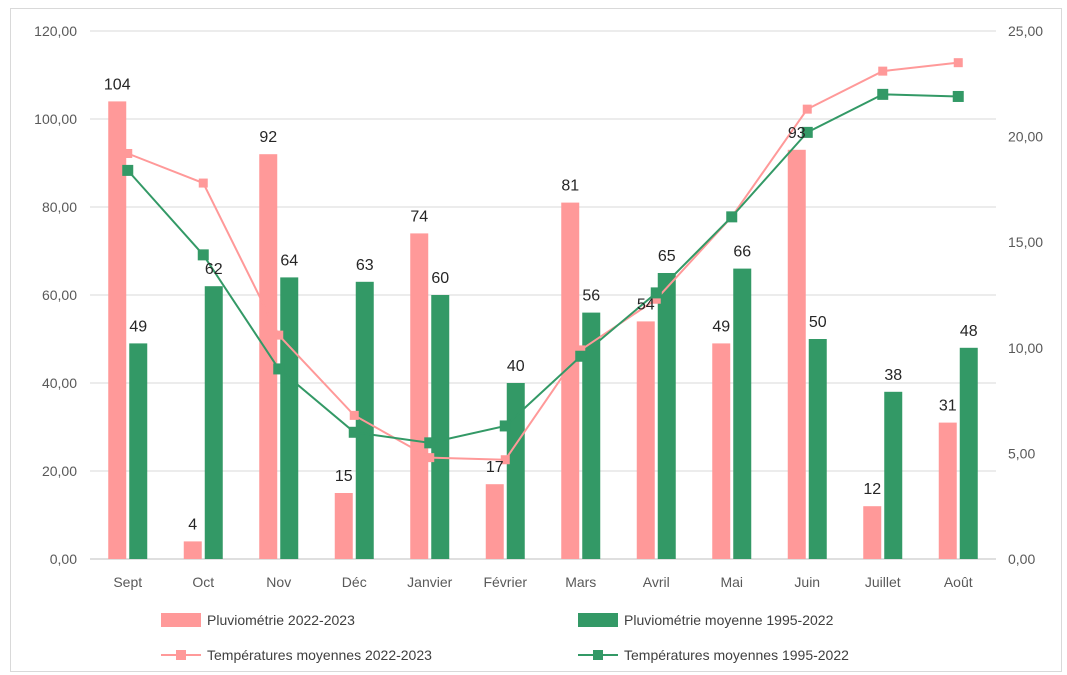 The image size is (1067, 675). What do you see at coordinates (59, 295) in the screenshot?
I see `y-tick-label-left: 60,00` at bounding box center [59, 295].